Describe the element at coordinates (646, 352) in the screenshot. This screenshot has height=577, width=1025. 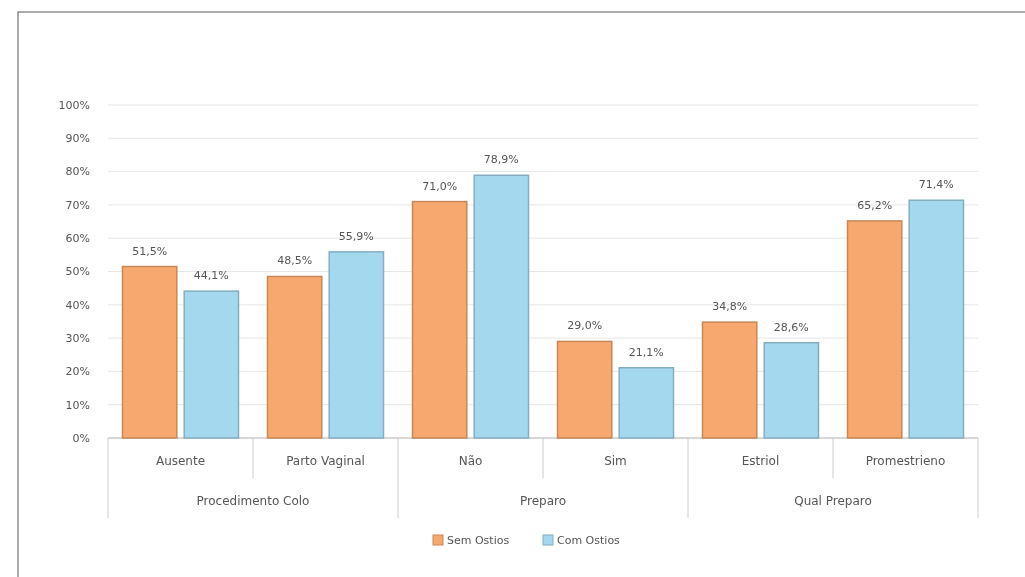
I see `data-label: 21,1%` at that location.